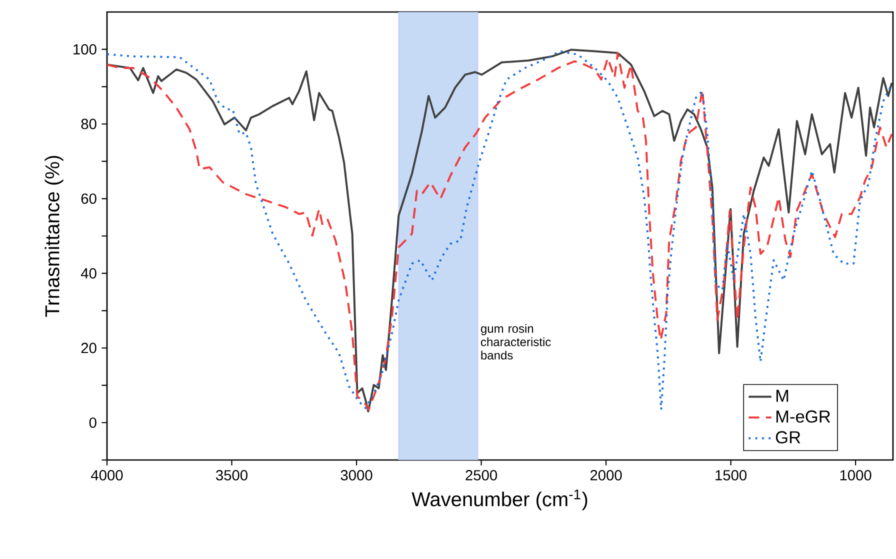  Describe the element at coordinates (107, 475) in the screenshot. I see `x-tick-label: 4000` at that location.